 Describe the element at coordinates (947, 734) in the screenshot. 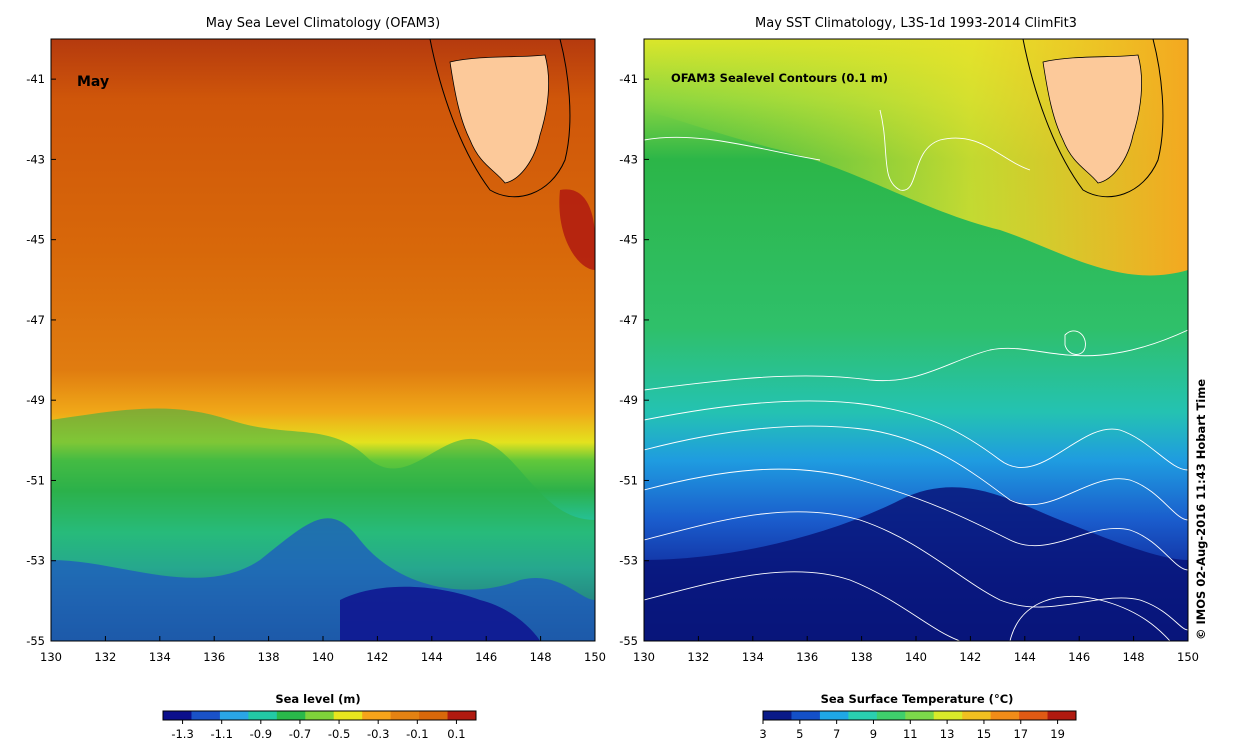

I see `colorbar-tick-label: 13` at that location.